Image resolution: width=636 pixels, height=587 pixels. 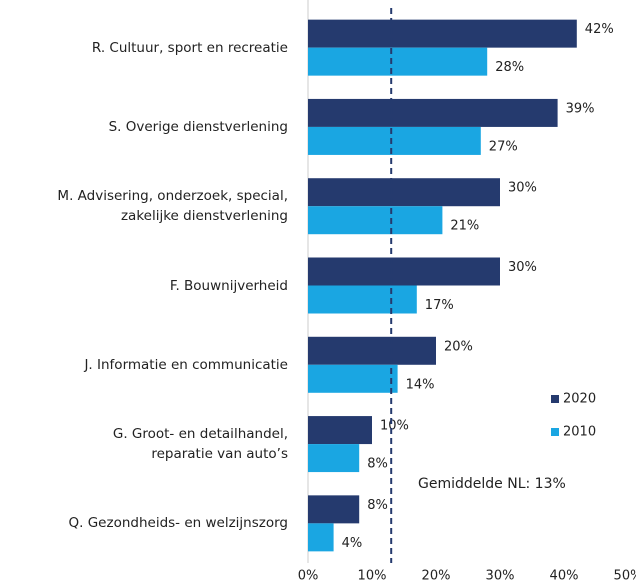 I want to click on legend-label: 2020, so click(x=579, y=399).